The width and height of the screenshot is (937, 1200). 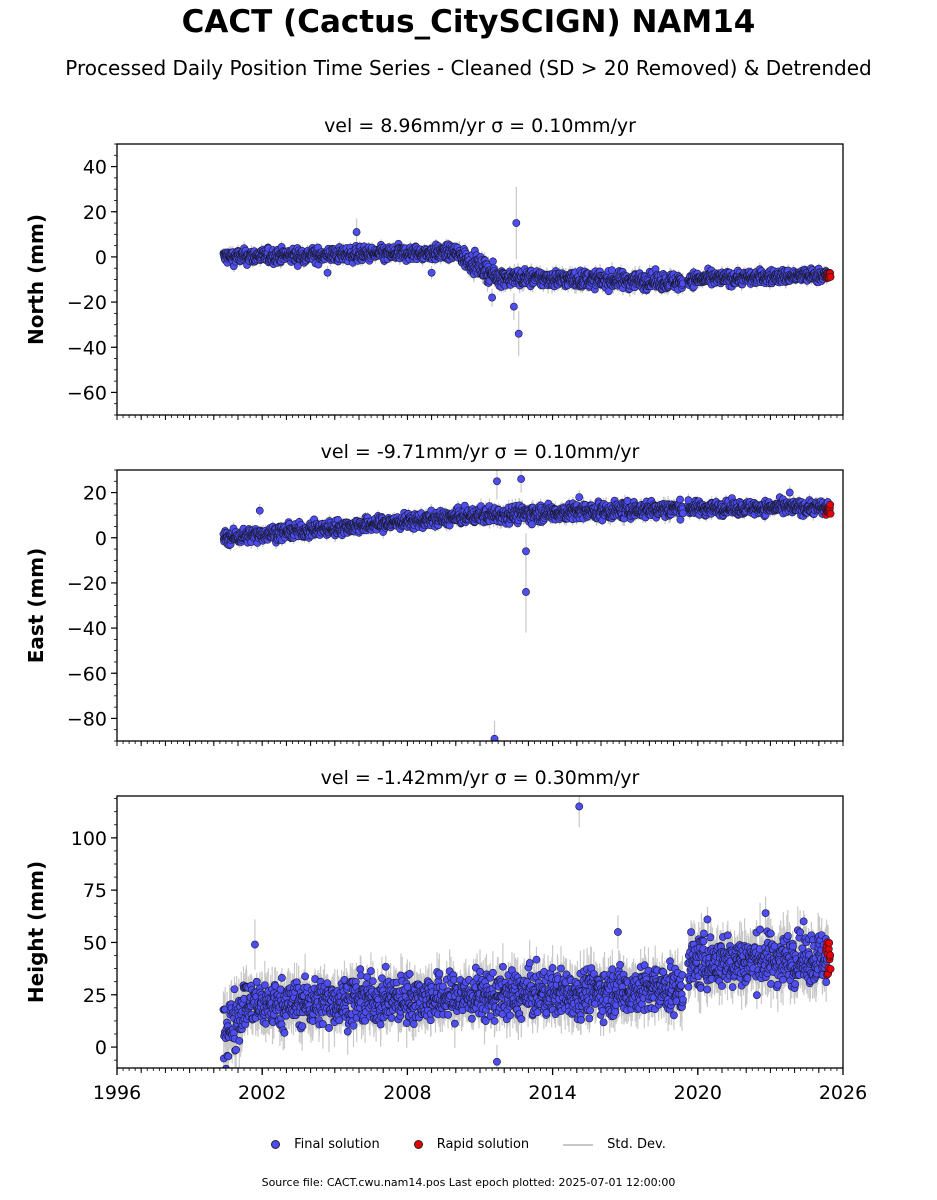 What do you see at coordinates (95, 213) in the screenshot?
I see `y-tick-label: 20` at bounding box center [95, 213].